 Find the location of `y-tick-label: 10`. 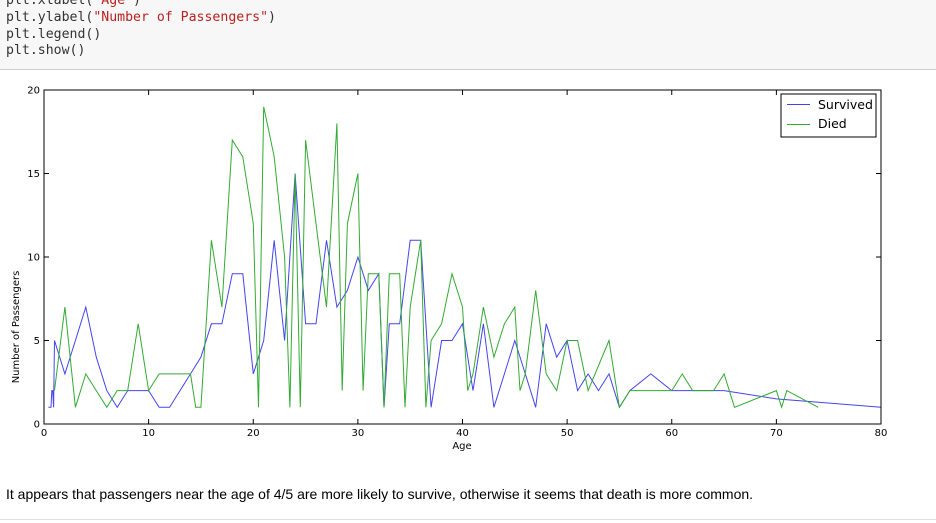

y-tick-label: 10 is located at coordinates (33, 258).